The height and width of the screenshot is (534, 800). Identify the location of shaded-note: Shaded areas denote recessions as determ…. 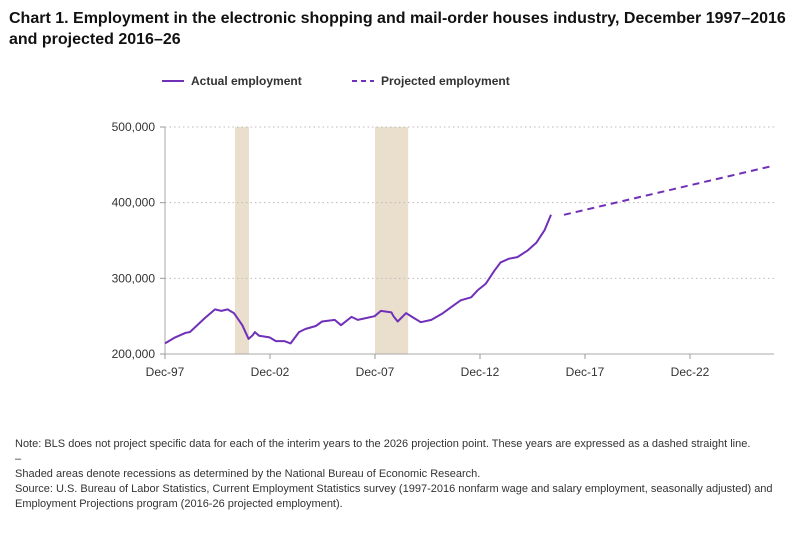
(248, 474).